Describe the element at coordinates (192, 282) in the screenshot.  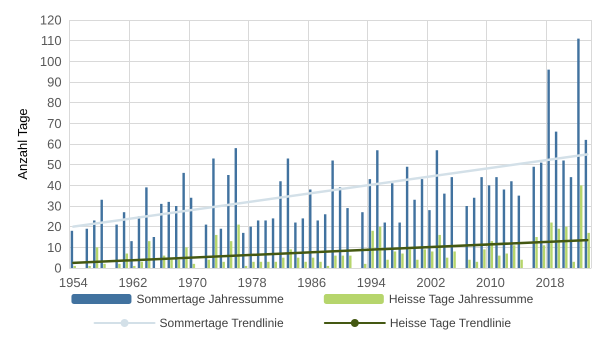
I see `x-tick-label: 1970` at that location.